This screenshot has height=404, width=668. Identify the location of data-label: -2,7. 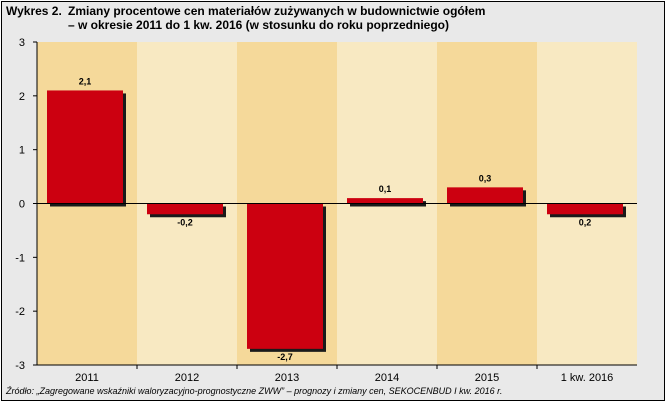
(285, 357).